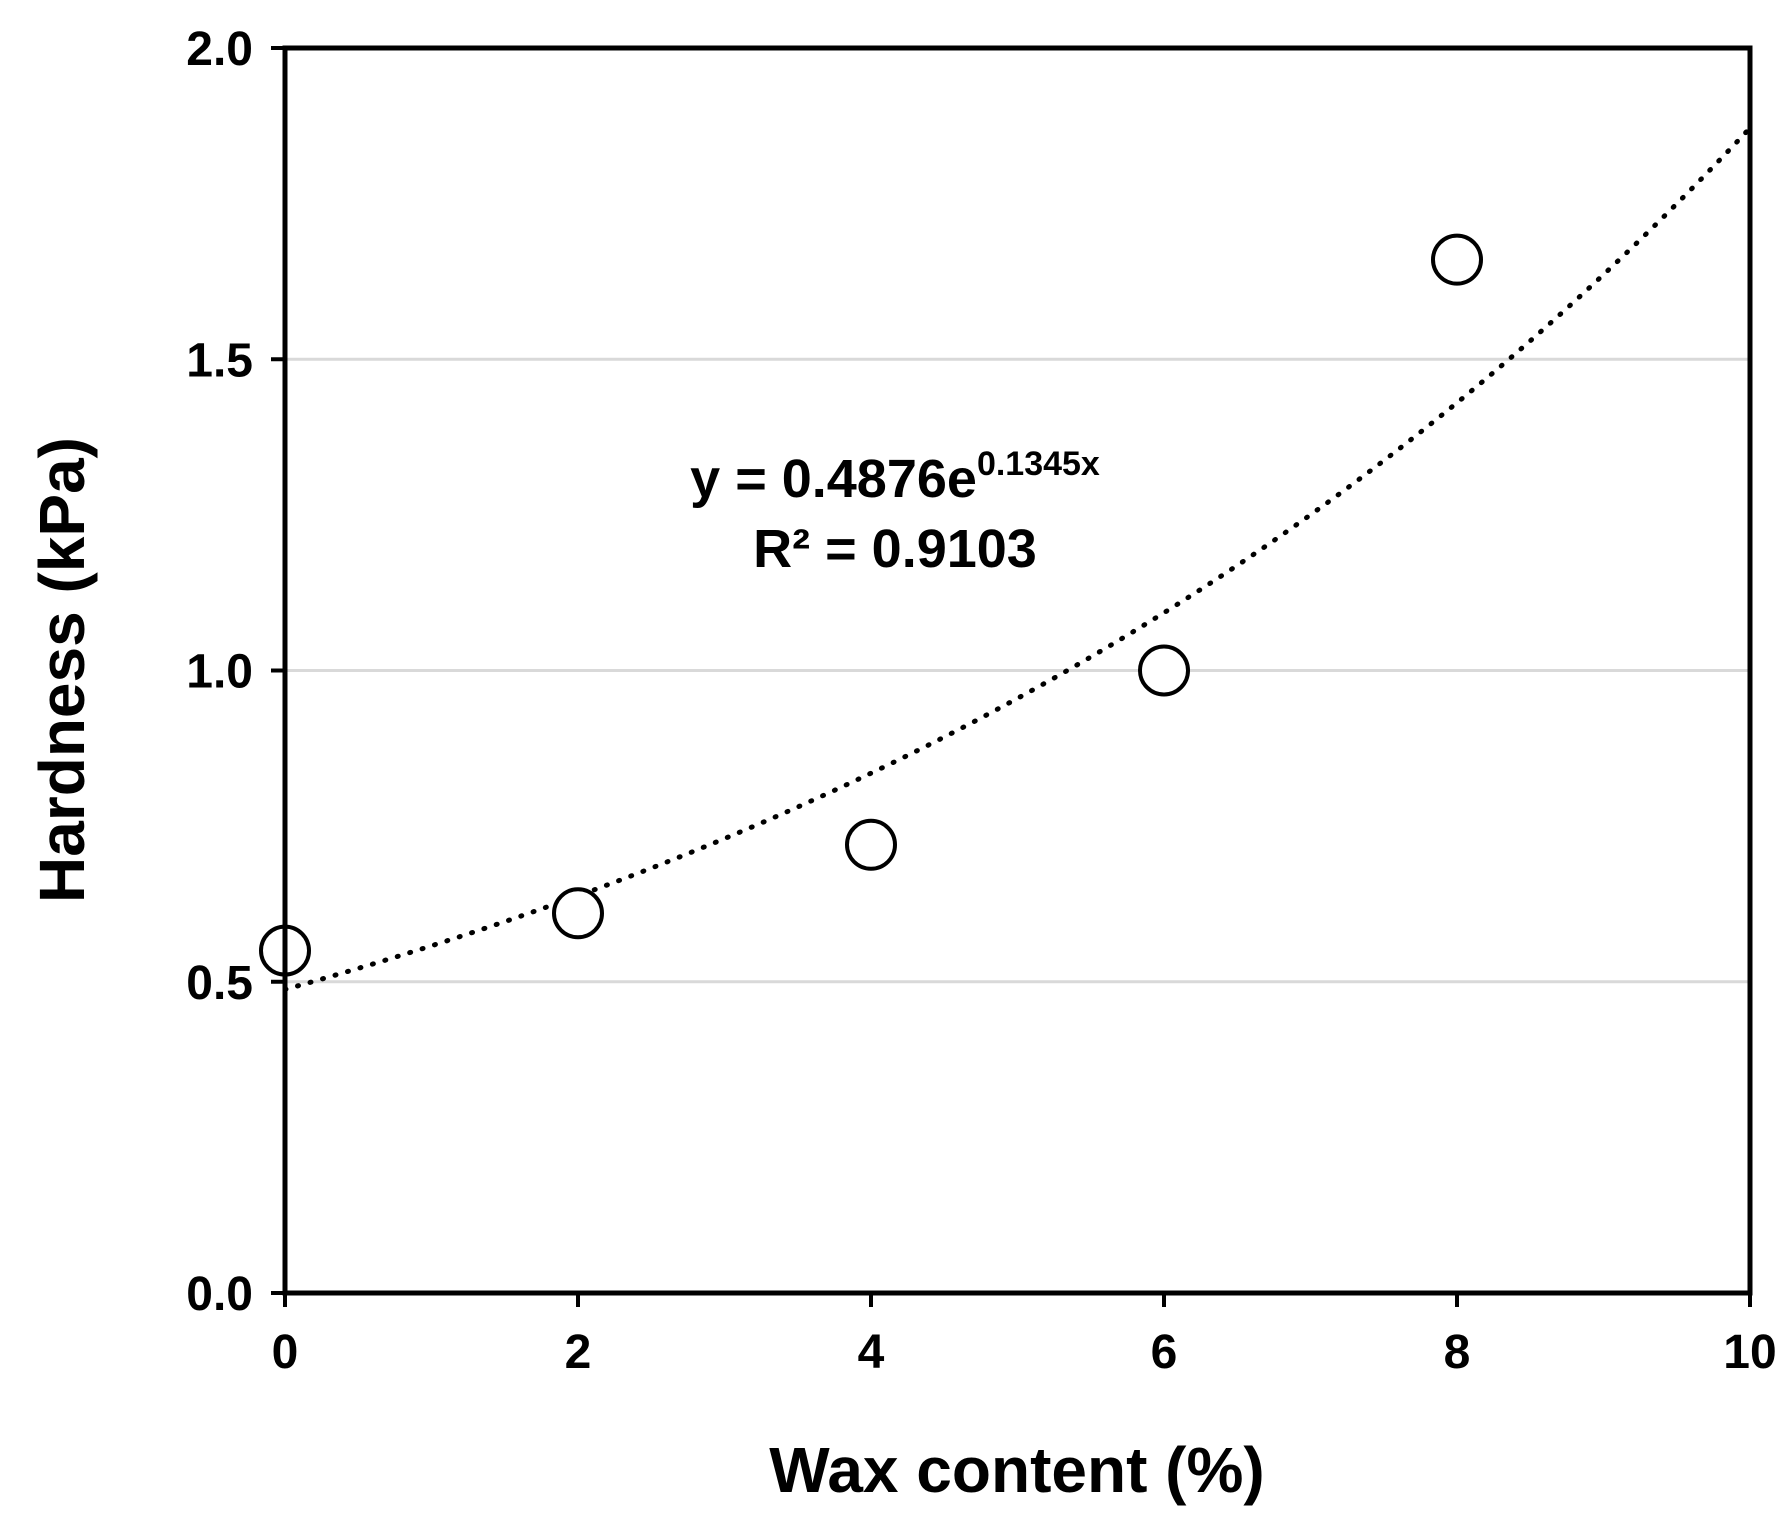 This screenshot has height=1528, width=1790. I want to click on trendline-equation: y = 0.4876e0.1345x, so click(895, 477).